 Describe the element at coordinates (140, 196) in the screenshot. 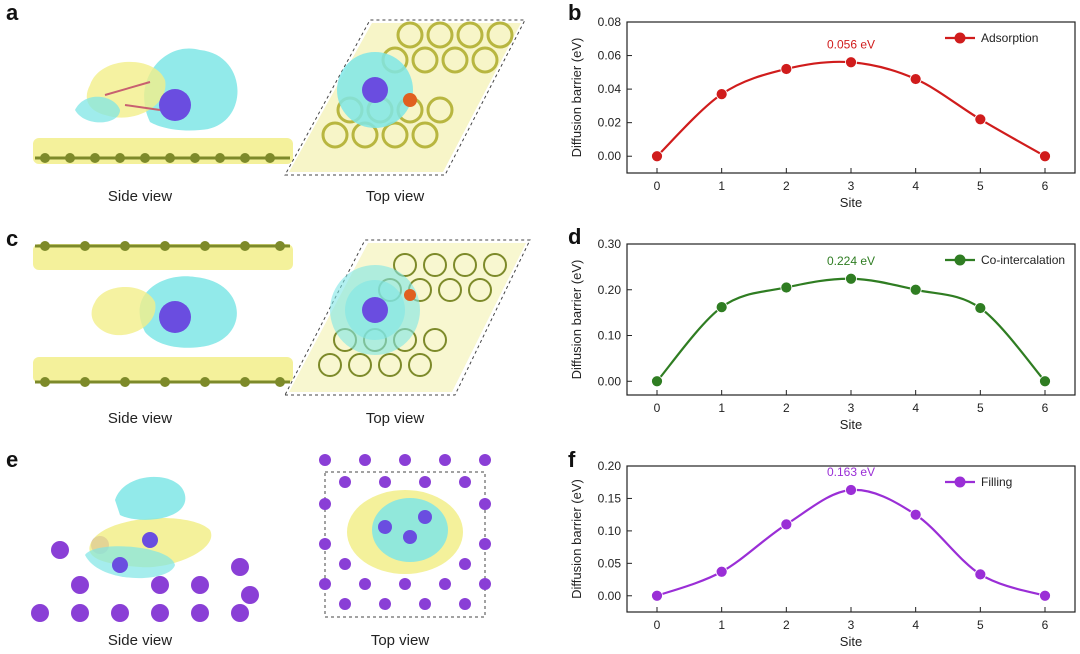

I see `caption-a-side: Side view` at that location.